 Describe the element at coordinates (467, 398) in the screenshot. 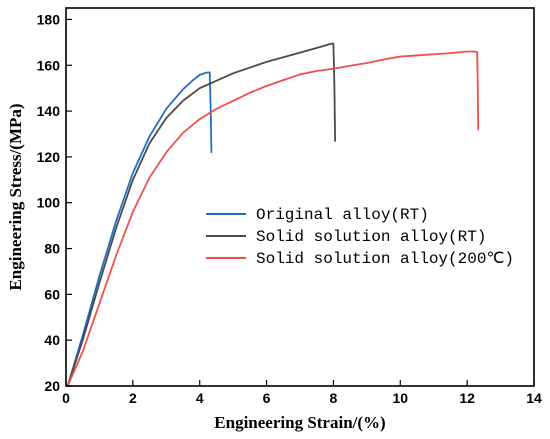

I see `x-tick-label: 12` at that location.